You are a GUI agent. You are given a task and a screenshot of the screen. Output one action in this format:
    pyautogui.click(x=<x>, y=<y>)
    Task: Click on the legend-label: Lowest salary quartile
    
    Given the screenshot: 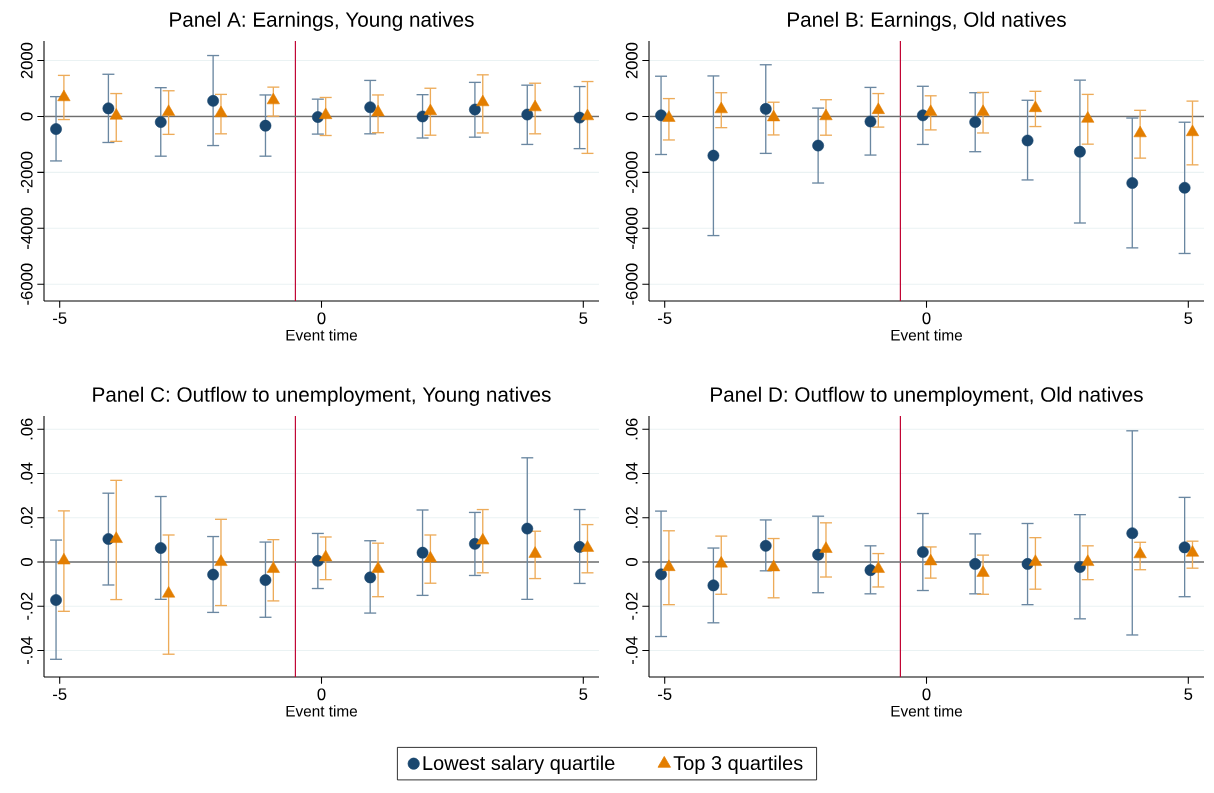 What is the action you would take?
    pyautogui.click(x=519, y=765)
    